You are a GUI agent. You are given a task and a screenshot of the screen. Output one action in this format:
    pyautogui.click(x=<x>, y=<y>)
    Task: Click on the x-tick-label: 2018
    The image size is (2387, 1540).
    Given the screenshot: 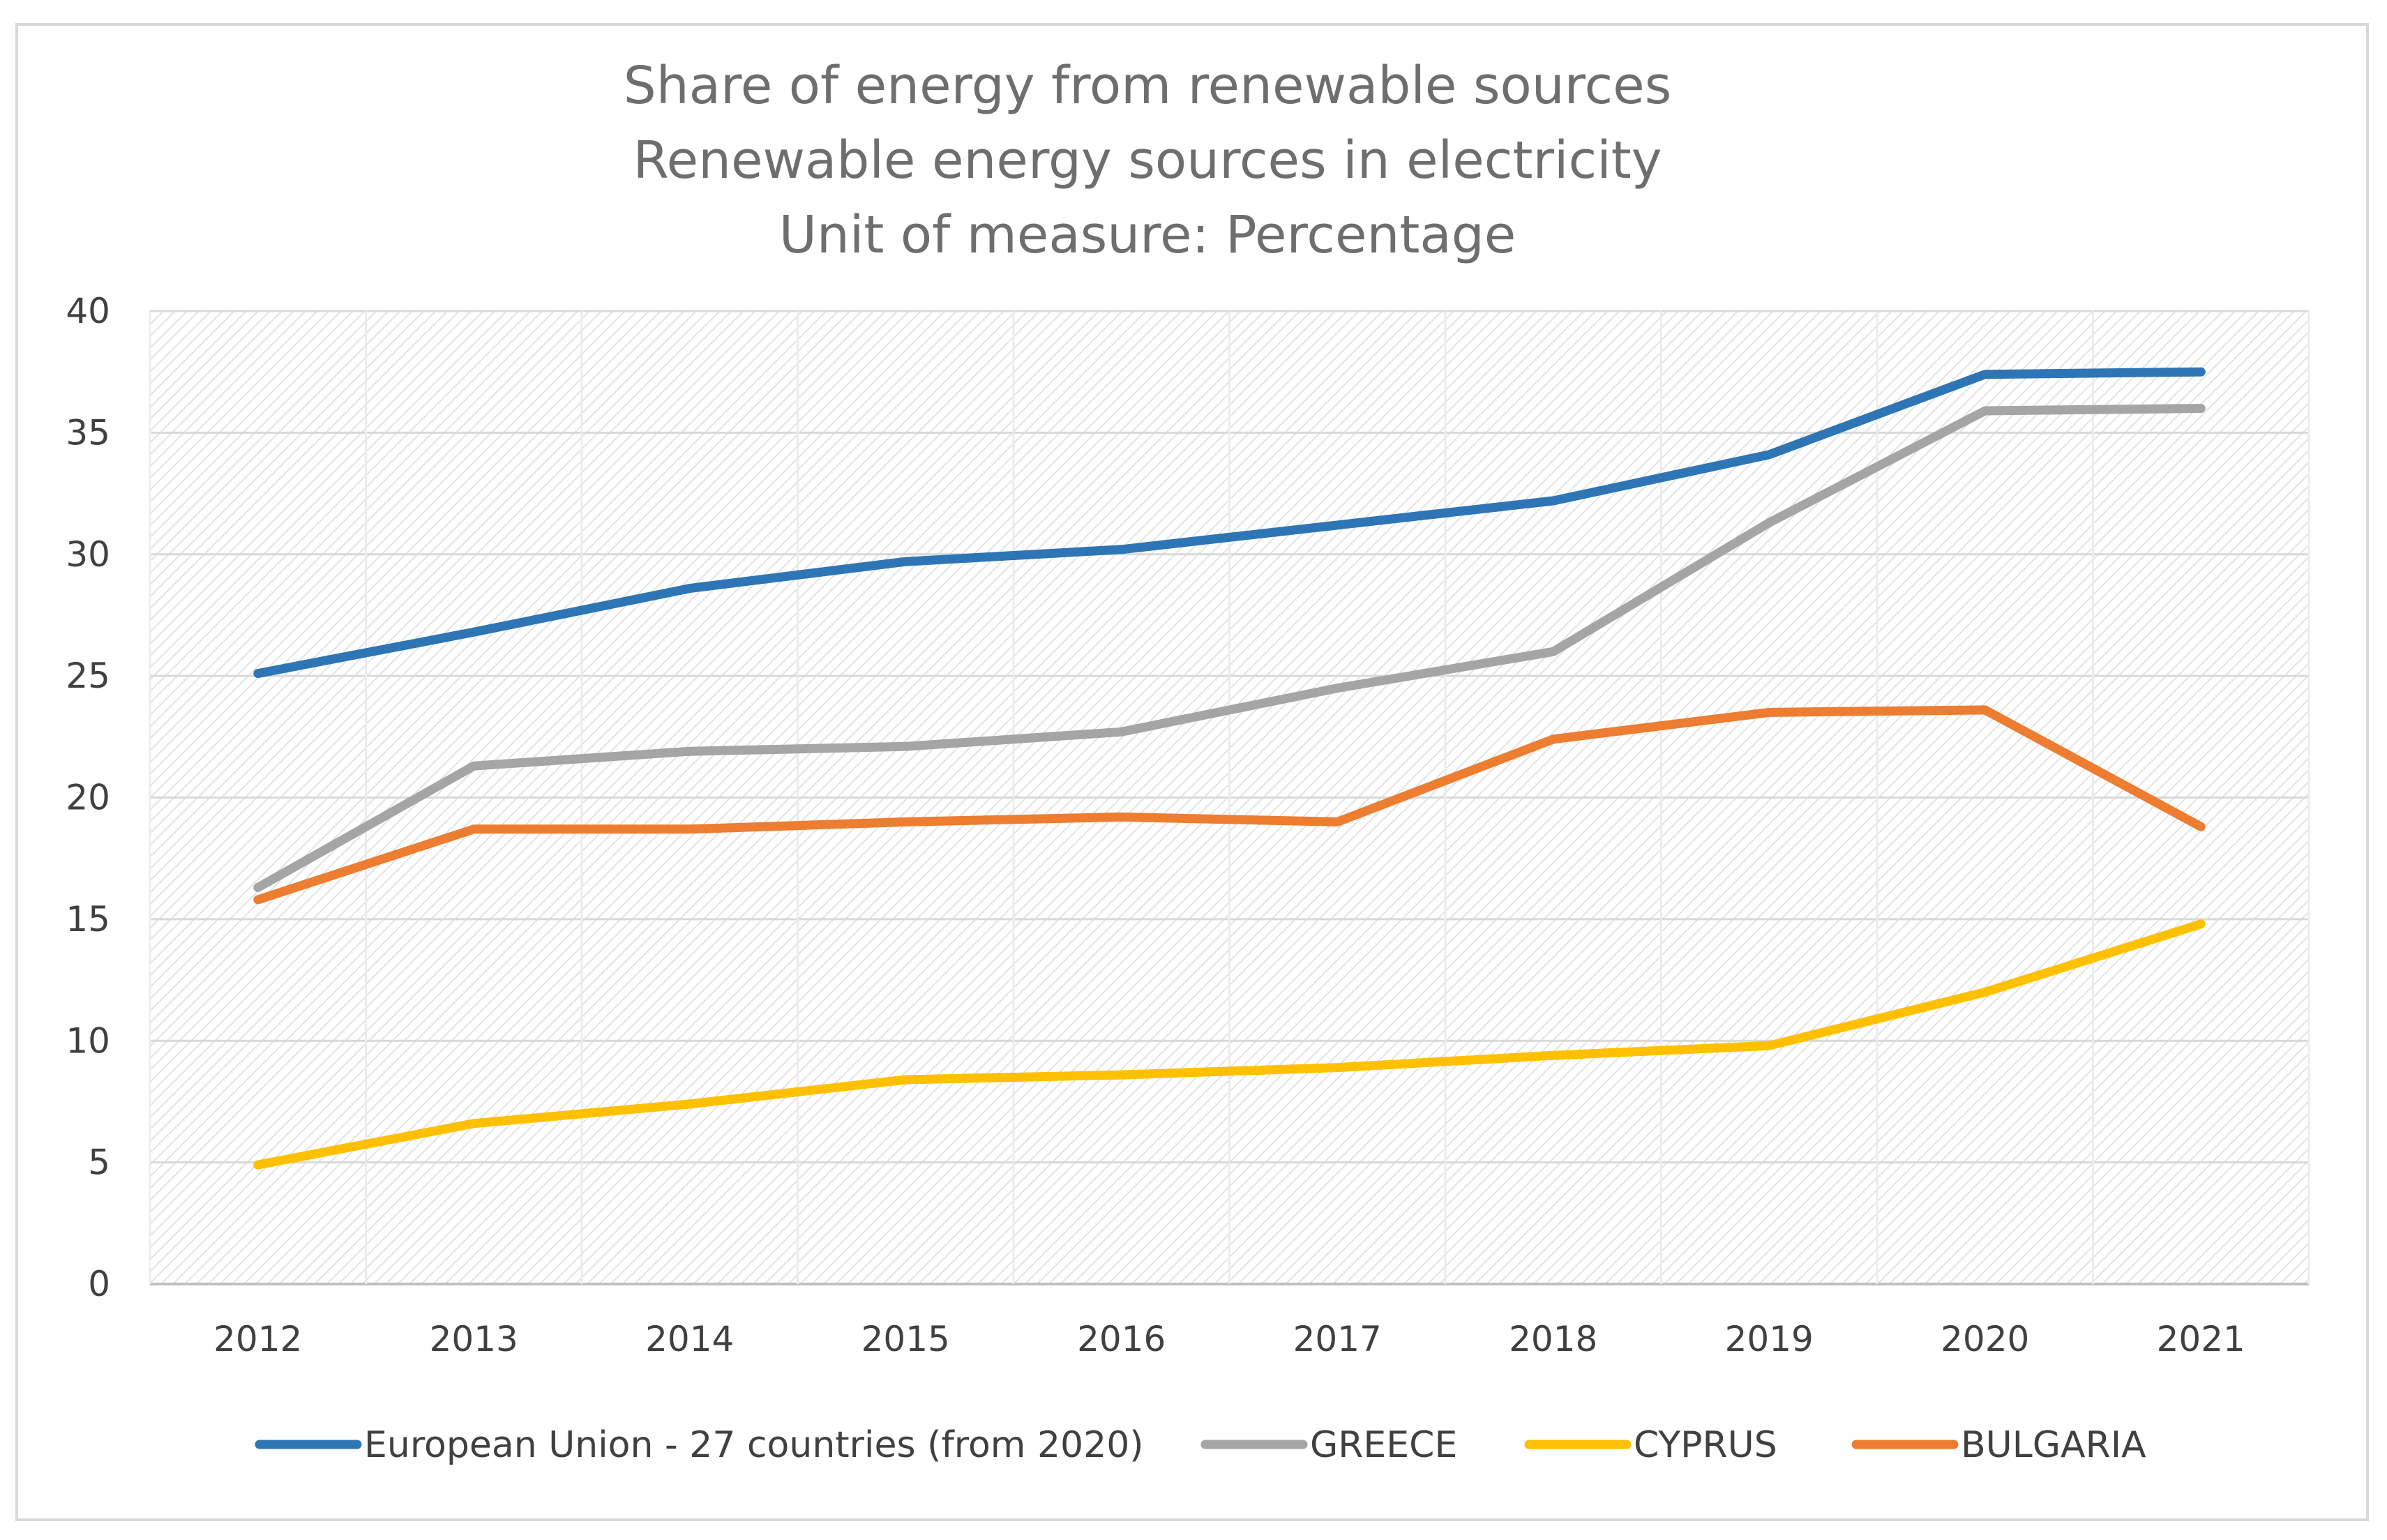 What is the action you would take?
    pyautogui.click(x=1553, y=1339)
    